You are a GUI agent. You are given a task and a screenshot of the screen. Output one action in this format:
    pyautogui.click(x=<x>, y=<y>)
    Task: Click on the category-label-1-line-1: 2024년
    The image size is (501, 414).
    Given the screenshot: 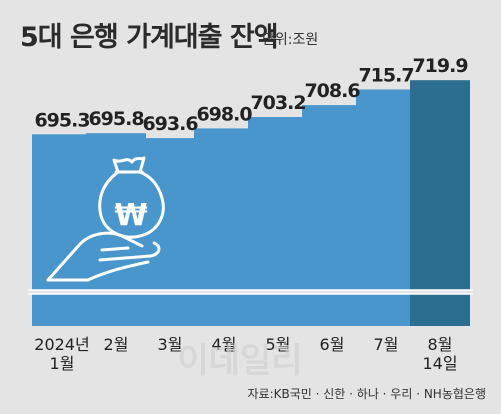 What is the action you would take?
    pyautogui.click(x=61, y=344)
    